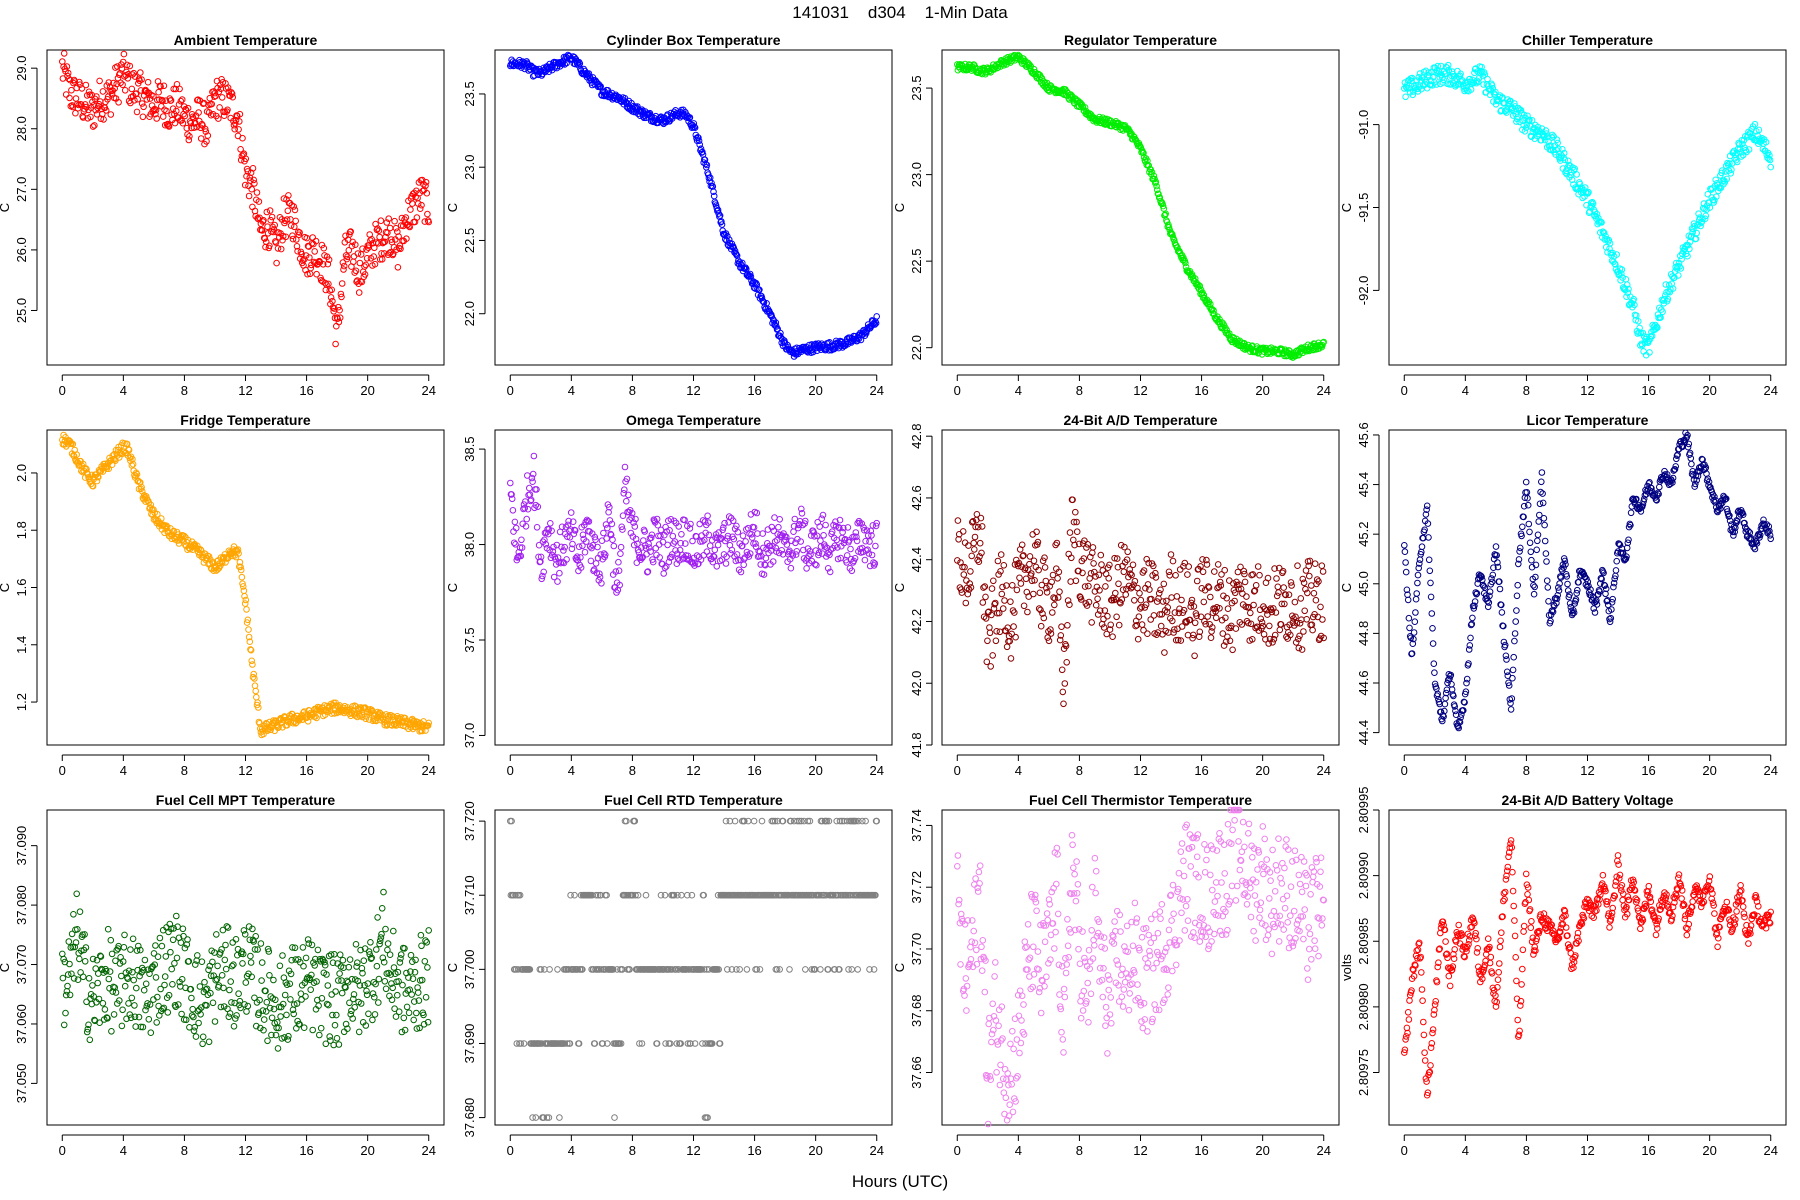  Describe the element at coordinates (1140, 420) in the screenshot. I see `panel-title: 24-Bit A/D Temperature` at that location.